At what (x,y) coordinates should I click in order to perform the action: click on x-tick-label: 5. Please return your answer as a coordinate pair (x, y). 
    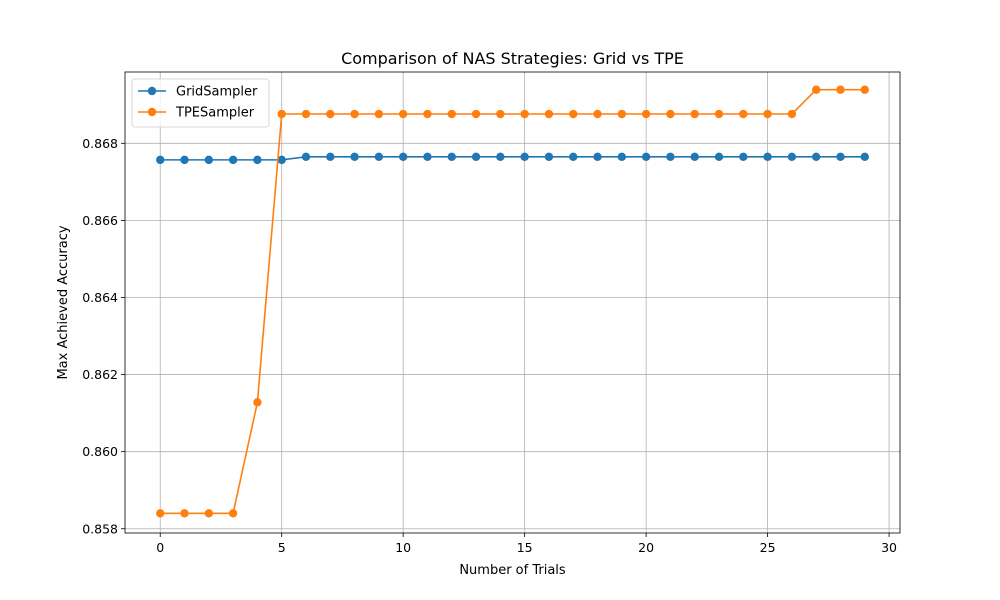
    Looking at the image, I should click on (282, 547).